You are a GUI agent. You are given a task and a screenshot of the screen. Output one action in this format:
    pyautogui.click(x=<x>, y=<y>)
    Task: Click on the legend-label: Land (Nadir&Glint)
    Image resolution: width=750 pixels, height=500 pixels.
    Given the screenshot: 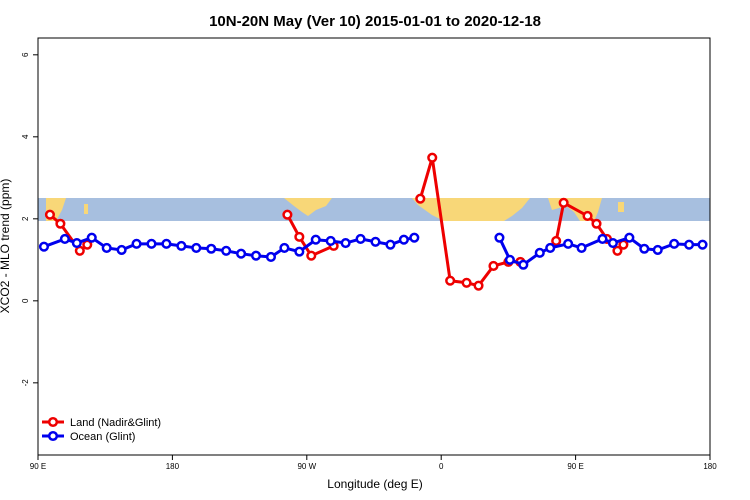 What is the action you would take?
    pyautogui.click(x=115, y=423)
    